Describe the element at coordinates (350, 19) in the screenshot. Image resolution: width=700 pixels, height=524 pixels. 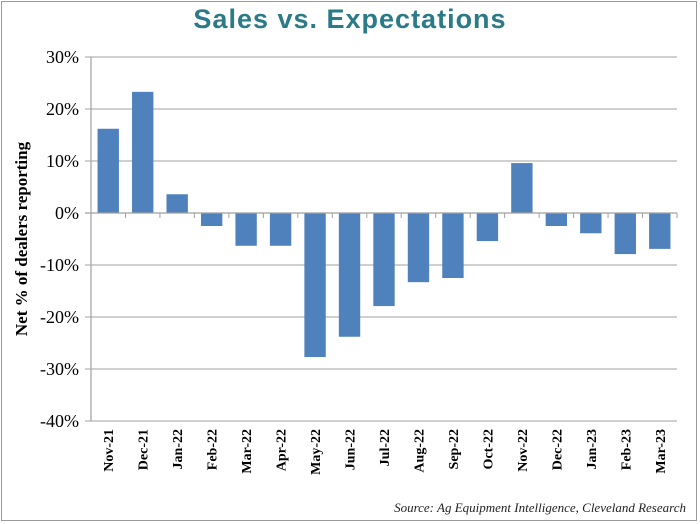
I see `chart-title: Sales vs. Expectations` at that location.